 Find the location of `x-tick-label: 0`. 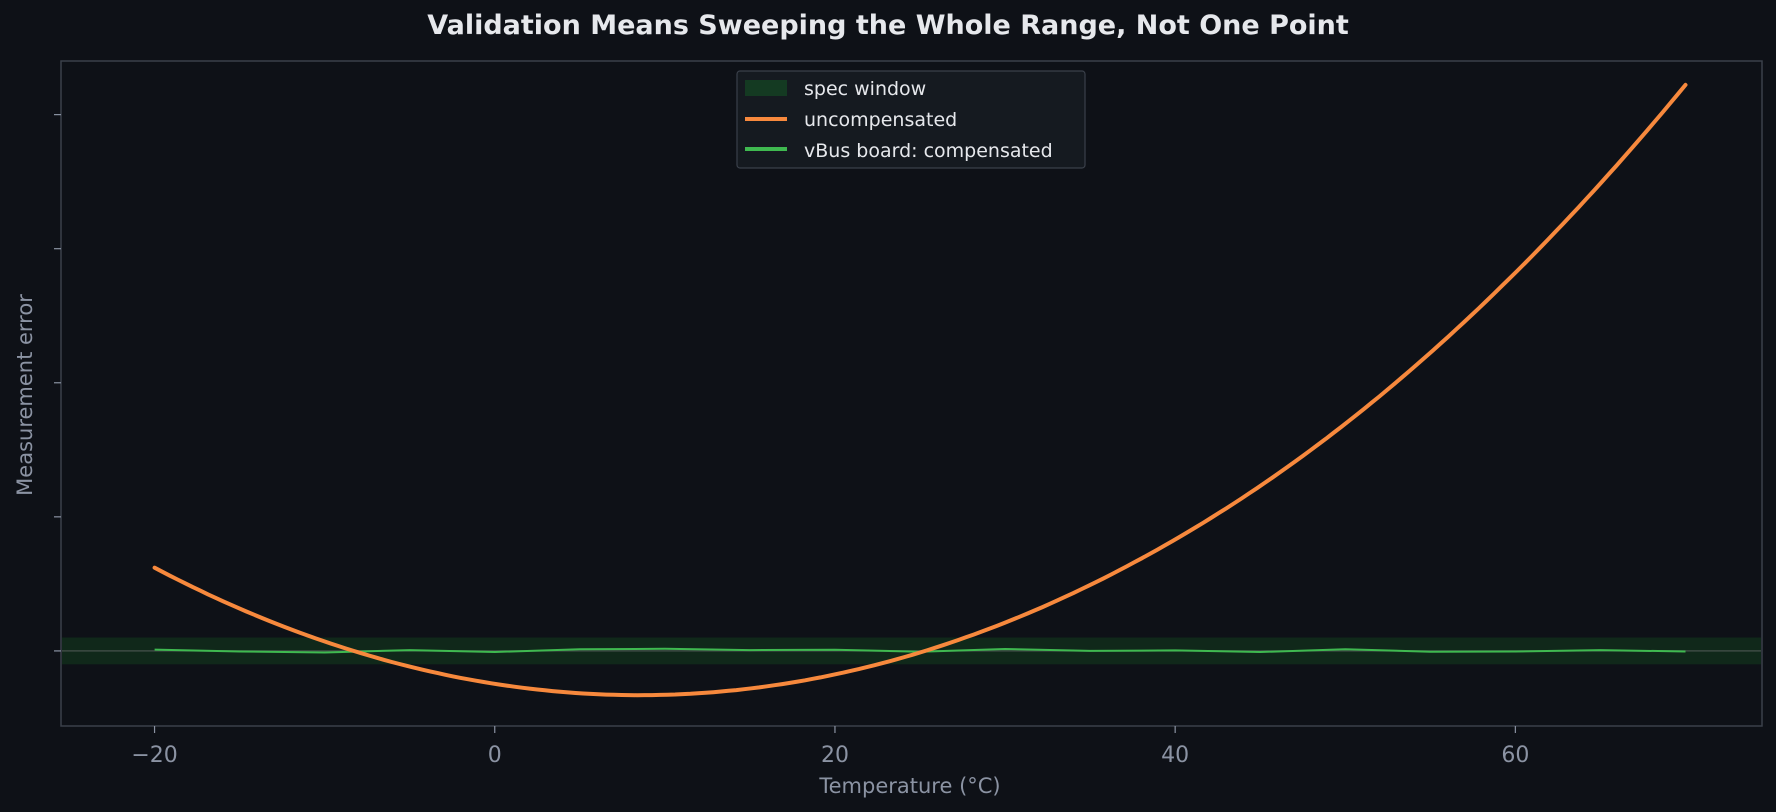

x-tick-label: 0 is located at coordinates (495, 755).